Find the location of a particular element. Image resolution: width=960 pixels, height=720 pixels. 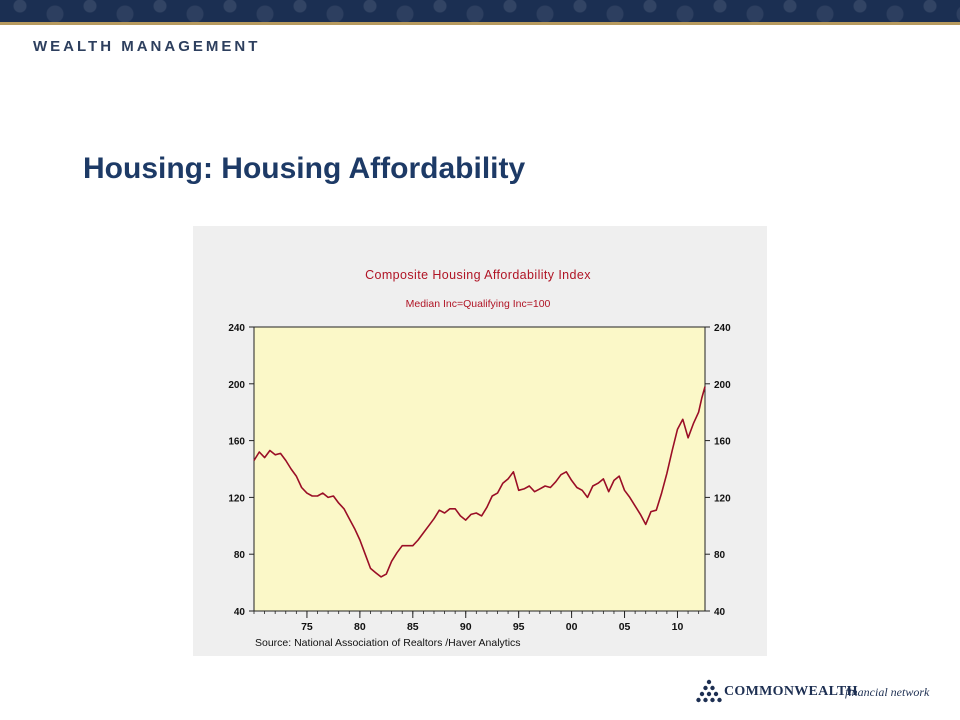

y-tick-label-right: 80 is located at coordinates (720, 555).